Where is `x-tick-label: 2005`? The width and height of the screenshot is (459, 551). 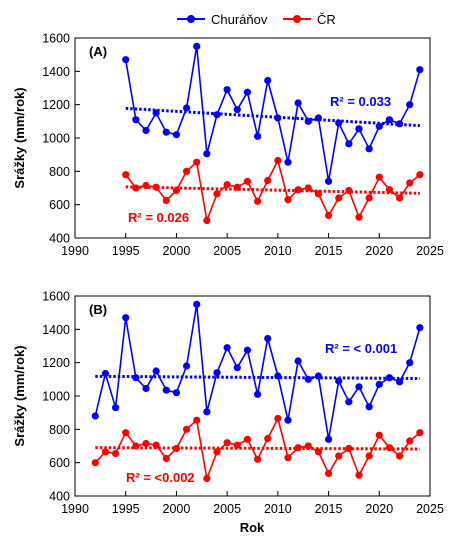
x-tick-label: 2005 is located at coordinates (227, 509).